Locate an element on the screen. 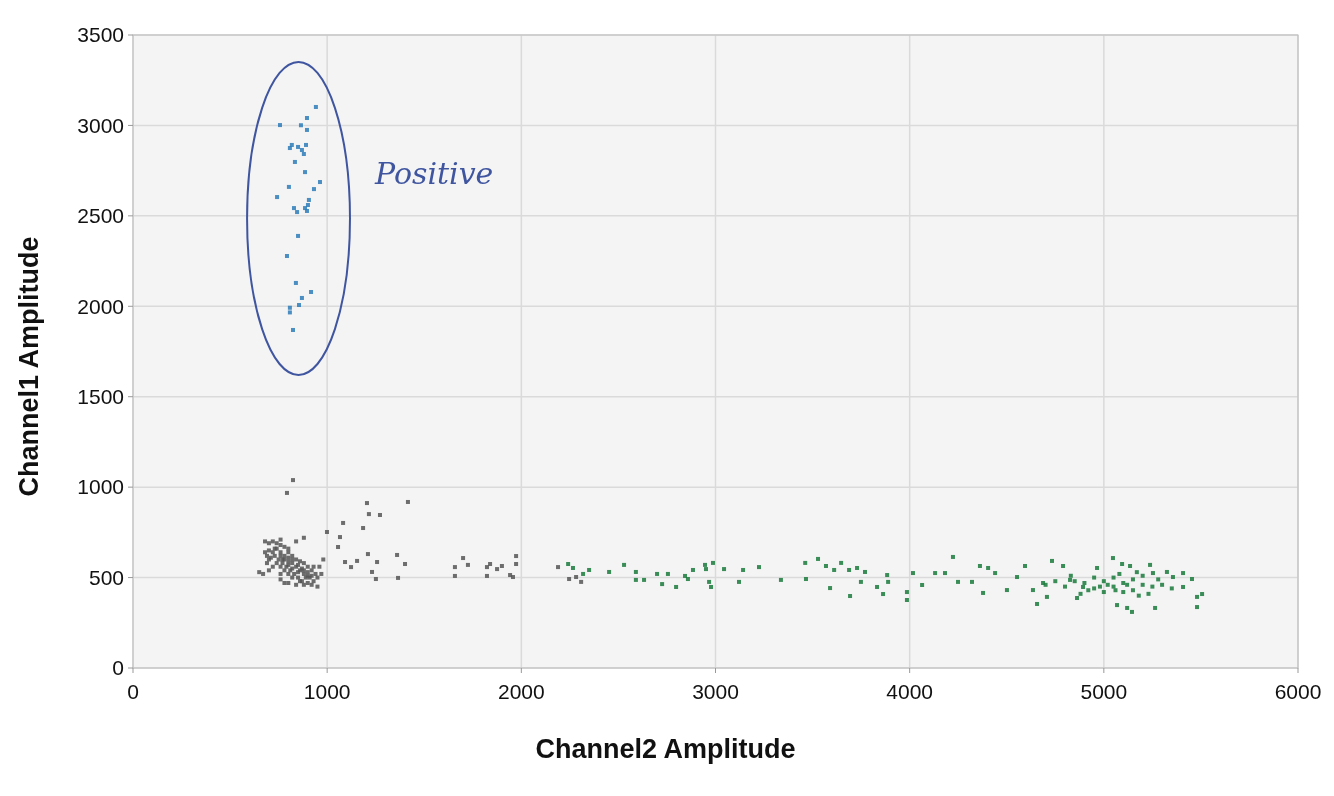 The width and height of the screenshot is (1334, 796). y-tick-label: 0 is located at coordinates (118, 668).